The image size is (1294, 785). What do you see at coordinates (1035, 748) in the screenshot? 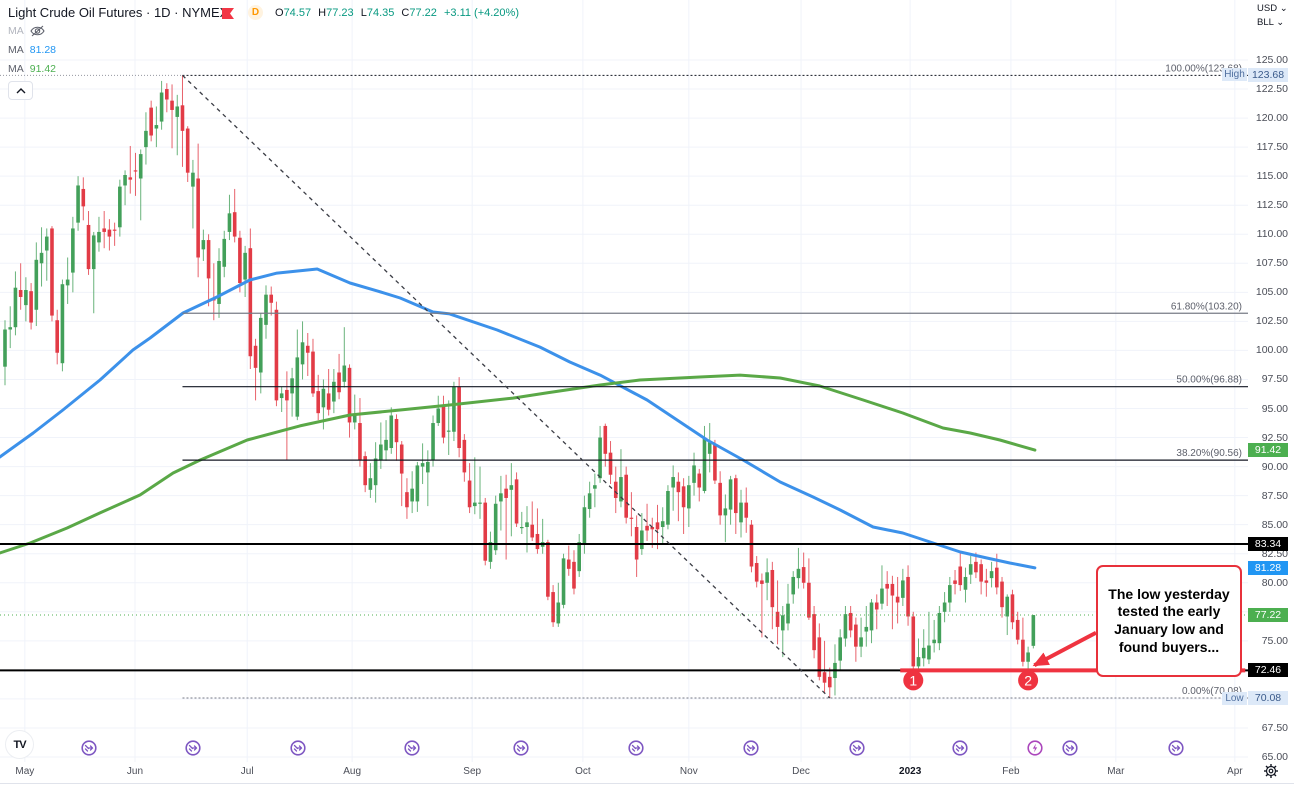
I see `lightning-event-icon` at bounding box center [1035, 748].